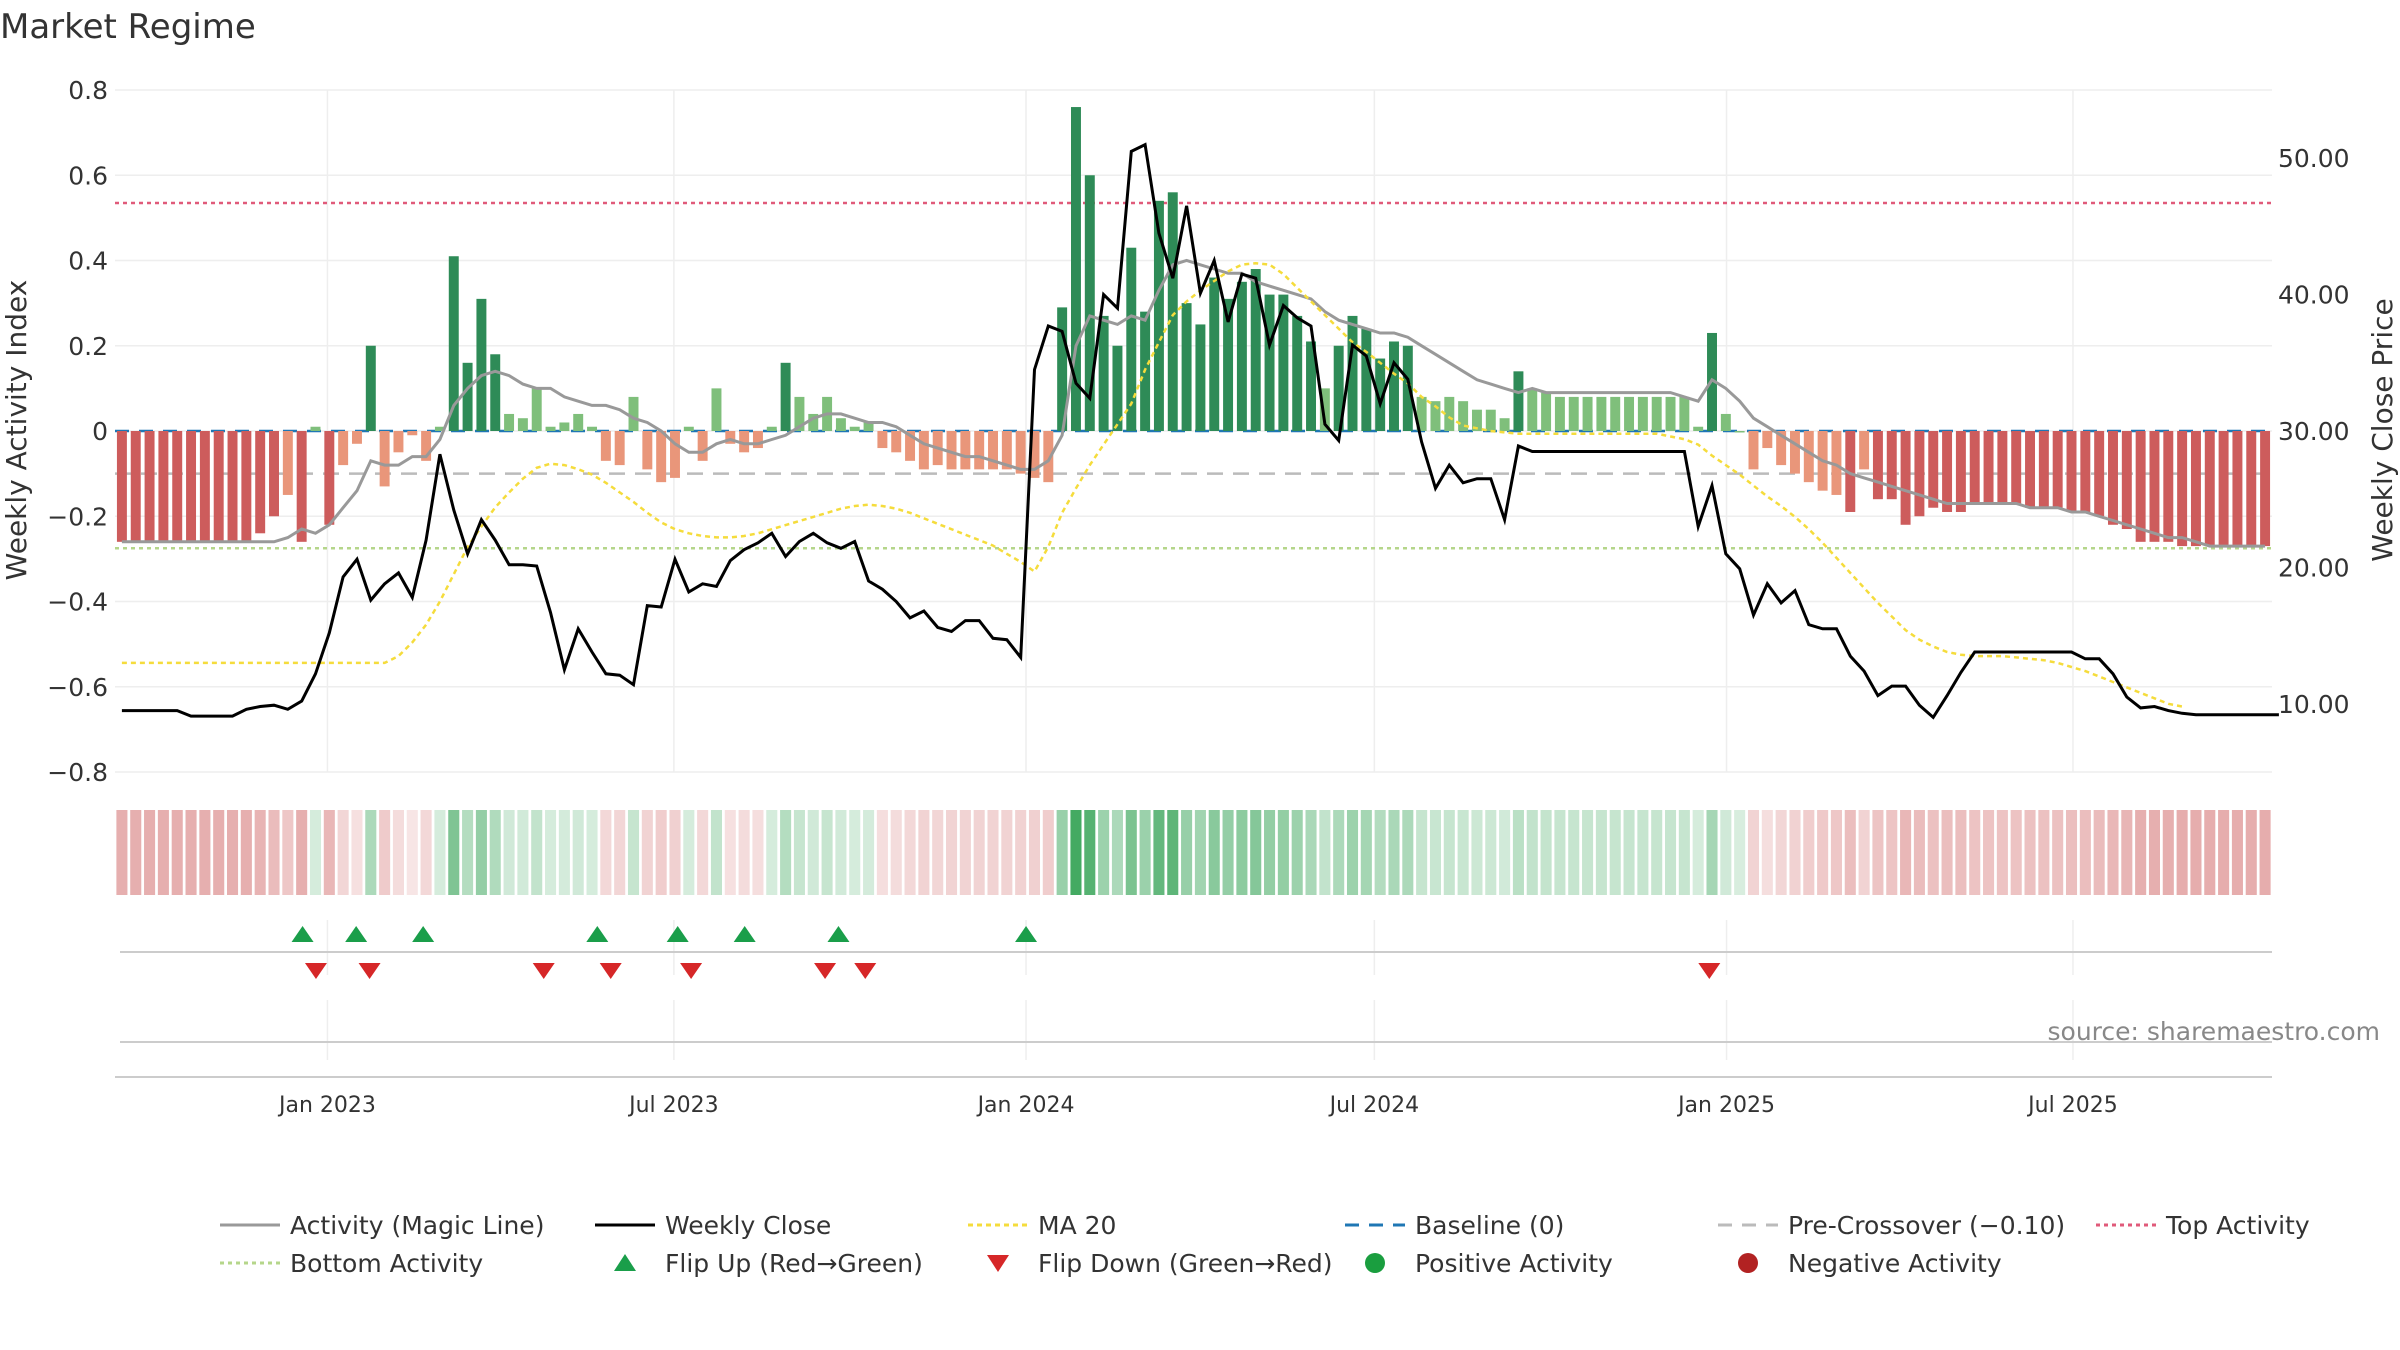  What do you see at coordinates (1374, 1105) in the screenshot?
I see `x-tick-label: Jul 2024` at bounding box center [1374, 1105].